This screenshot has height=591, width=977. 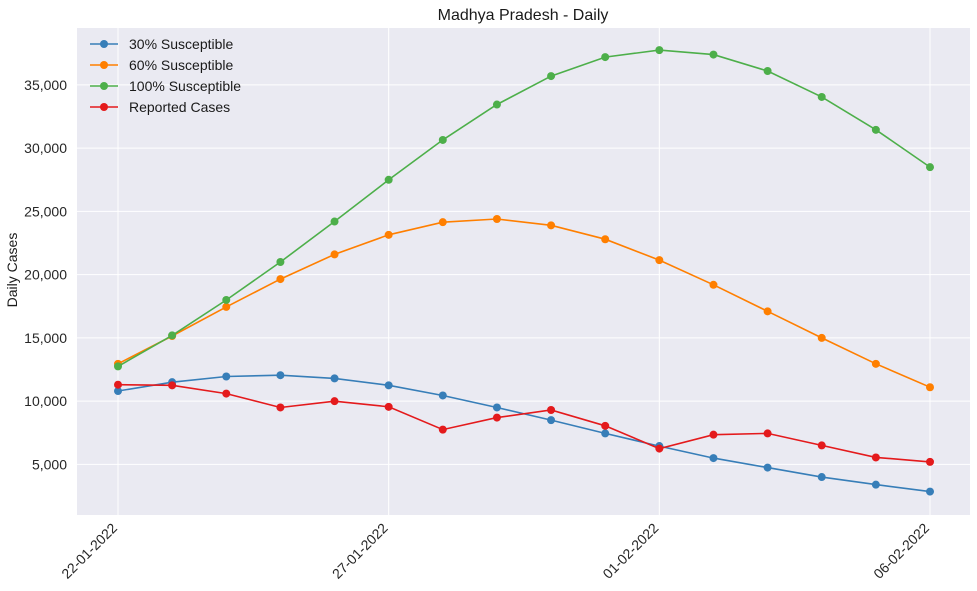 What do you see at coordinates (630, 551) in the screenshot?
I see `x-tick-label: 01-02-2022` at bounding box center [630, 551].